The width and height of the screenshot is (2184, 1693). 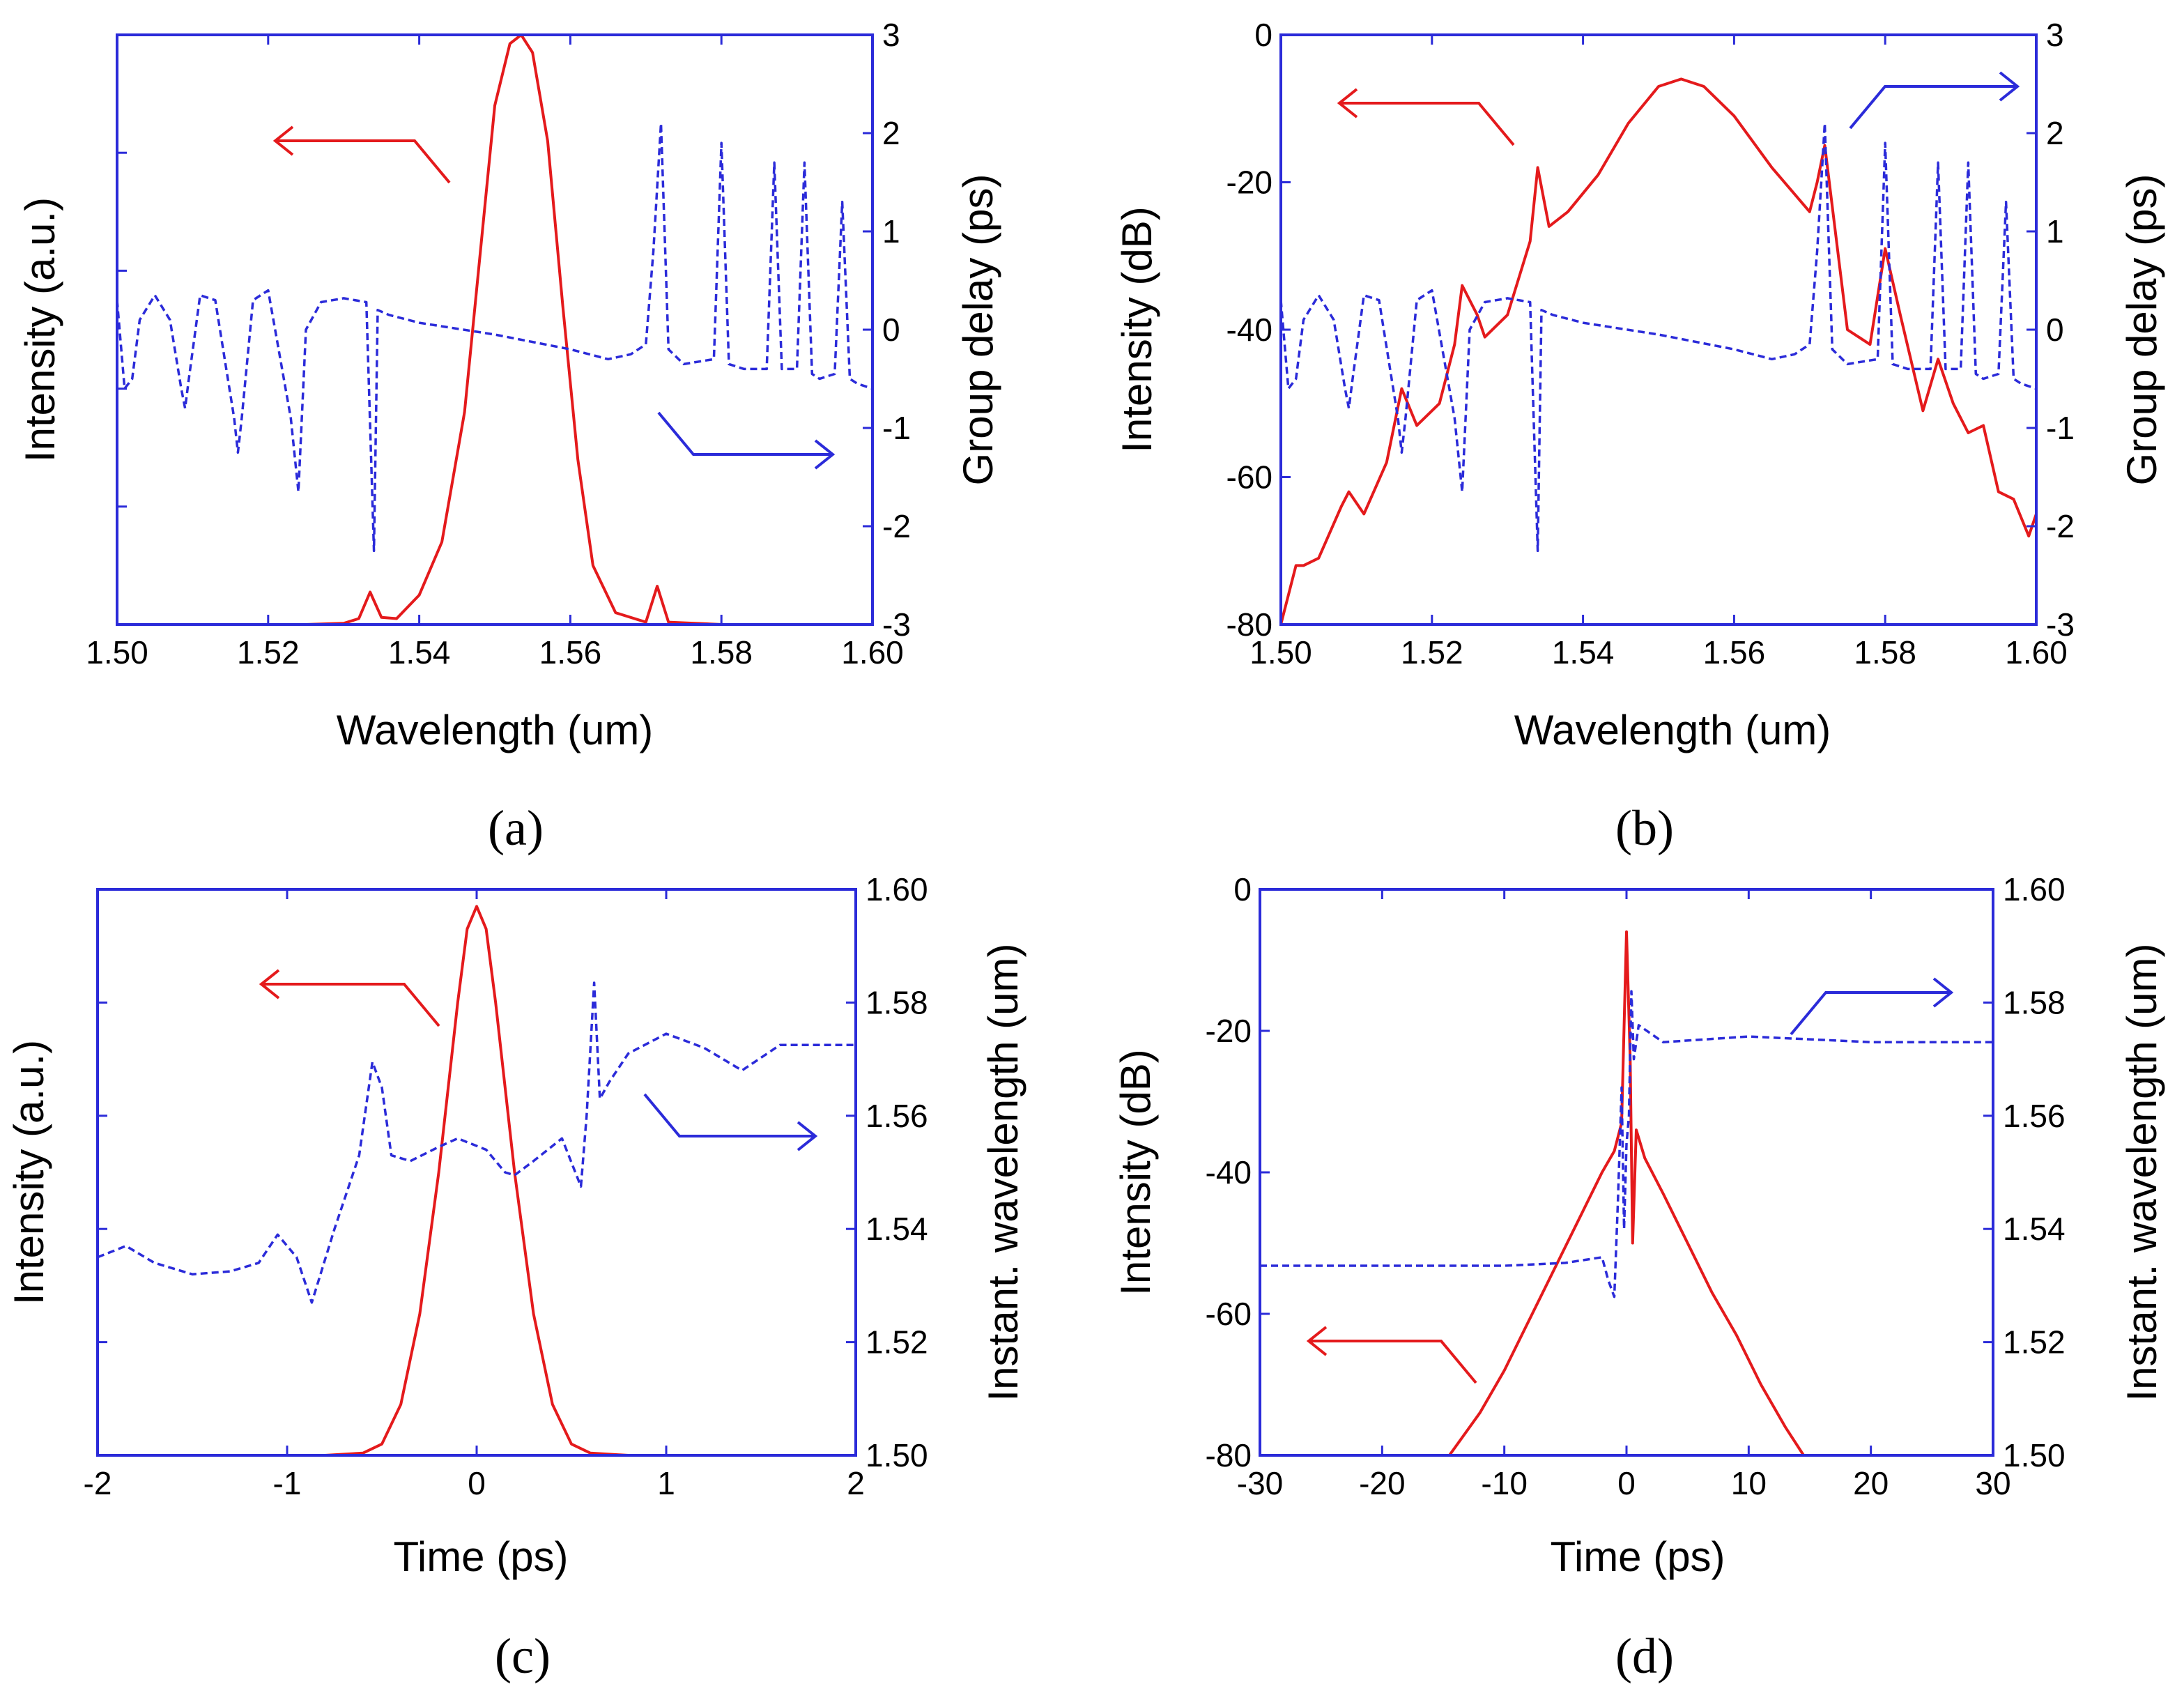 I want to click on panel-b-y2-tick-label: 2, so click(x=2055, y=133).